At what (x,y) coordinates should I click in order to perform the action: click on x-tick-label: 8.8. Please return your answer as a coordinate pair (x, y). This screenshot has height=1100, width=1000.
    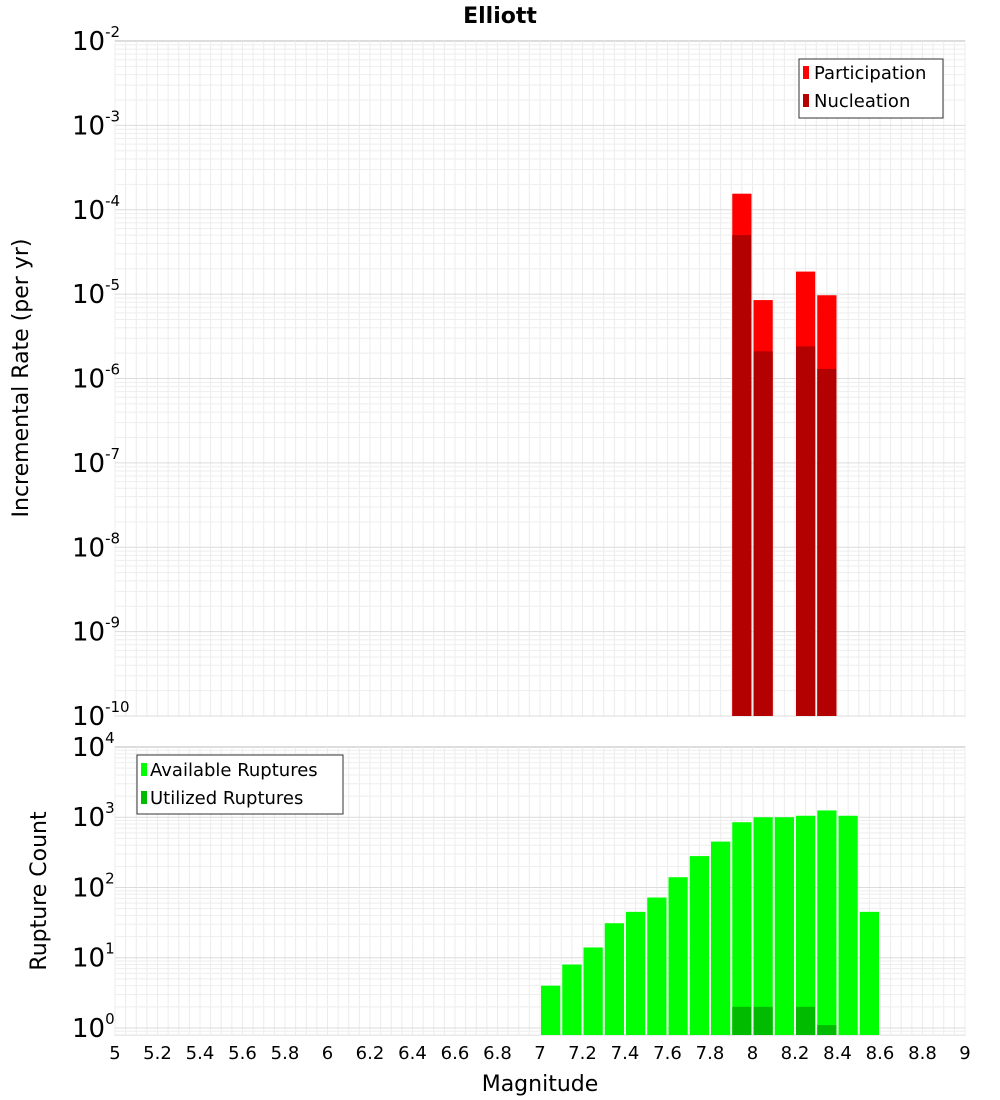
    Looking at the image, I should click on (922, 1053).